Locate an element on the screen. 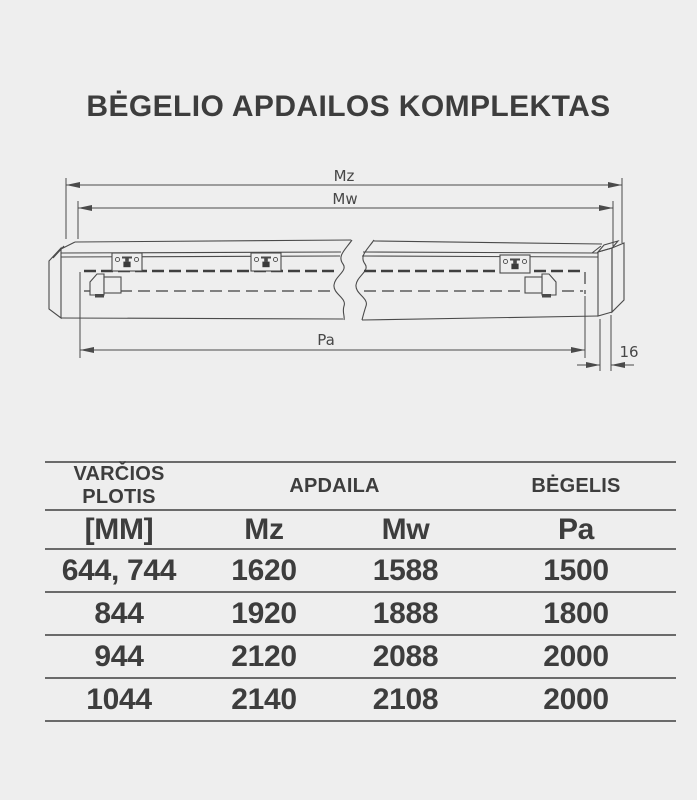 The height and width of the screenshot is (800, 697). cell-pa: 1500 is located at coordinates (576, 570).